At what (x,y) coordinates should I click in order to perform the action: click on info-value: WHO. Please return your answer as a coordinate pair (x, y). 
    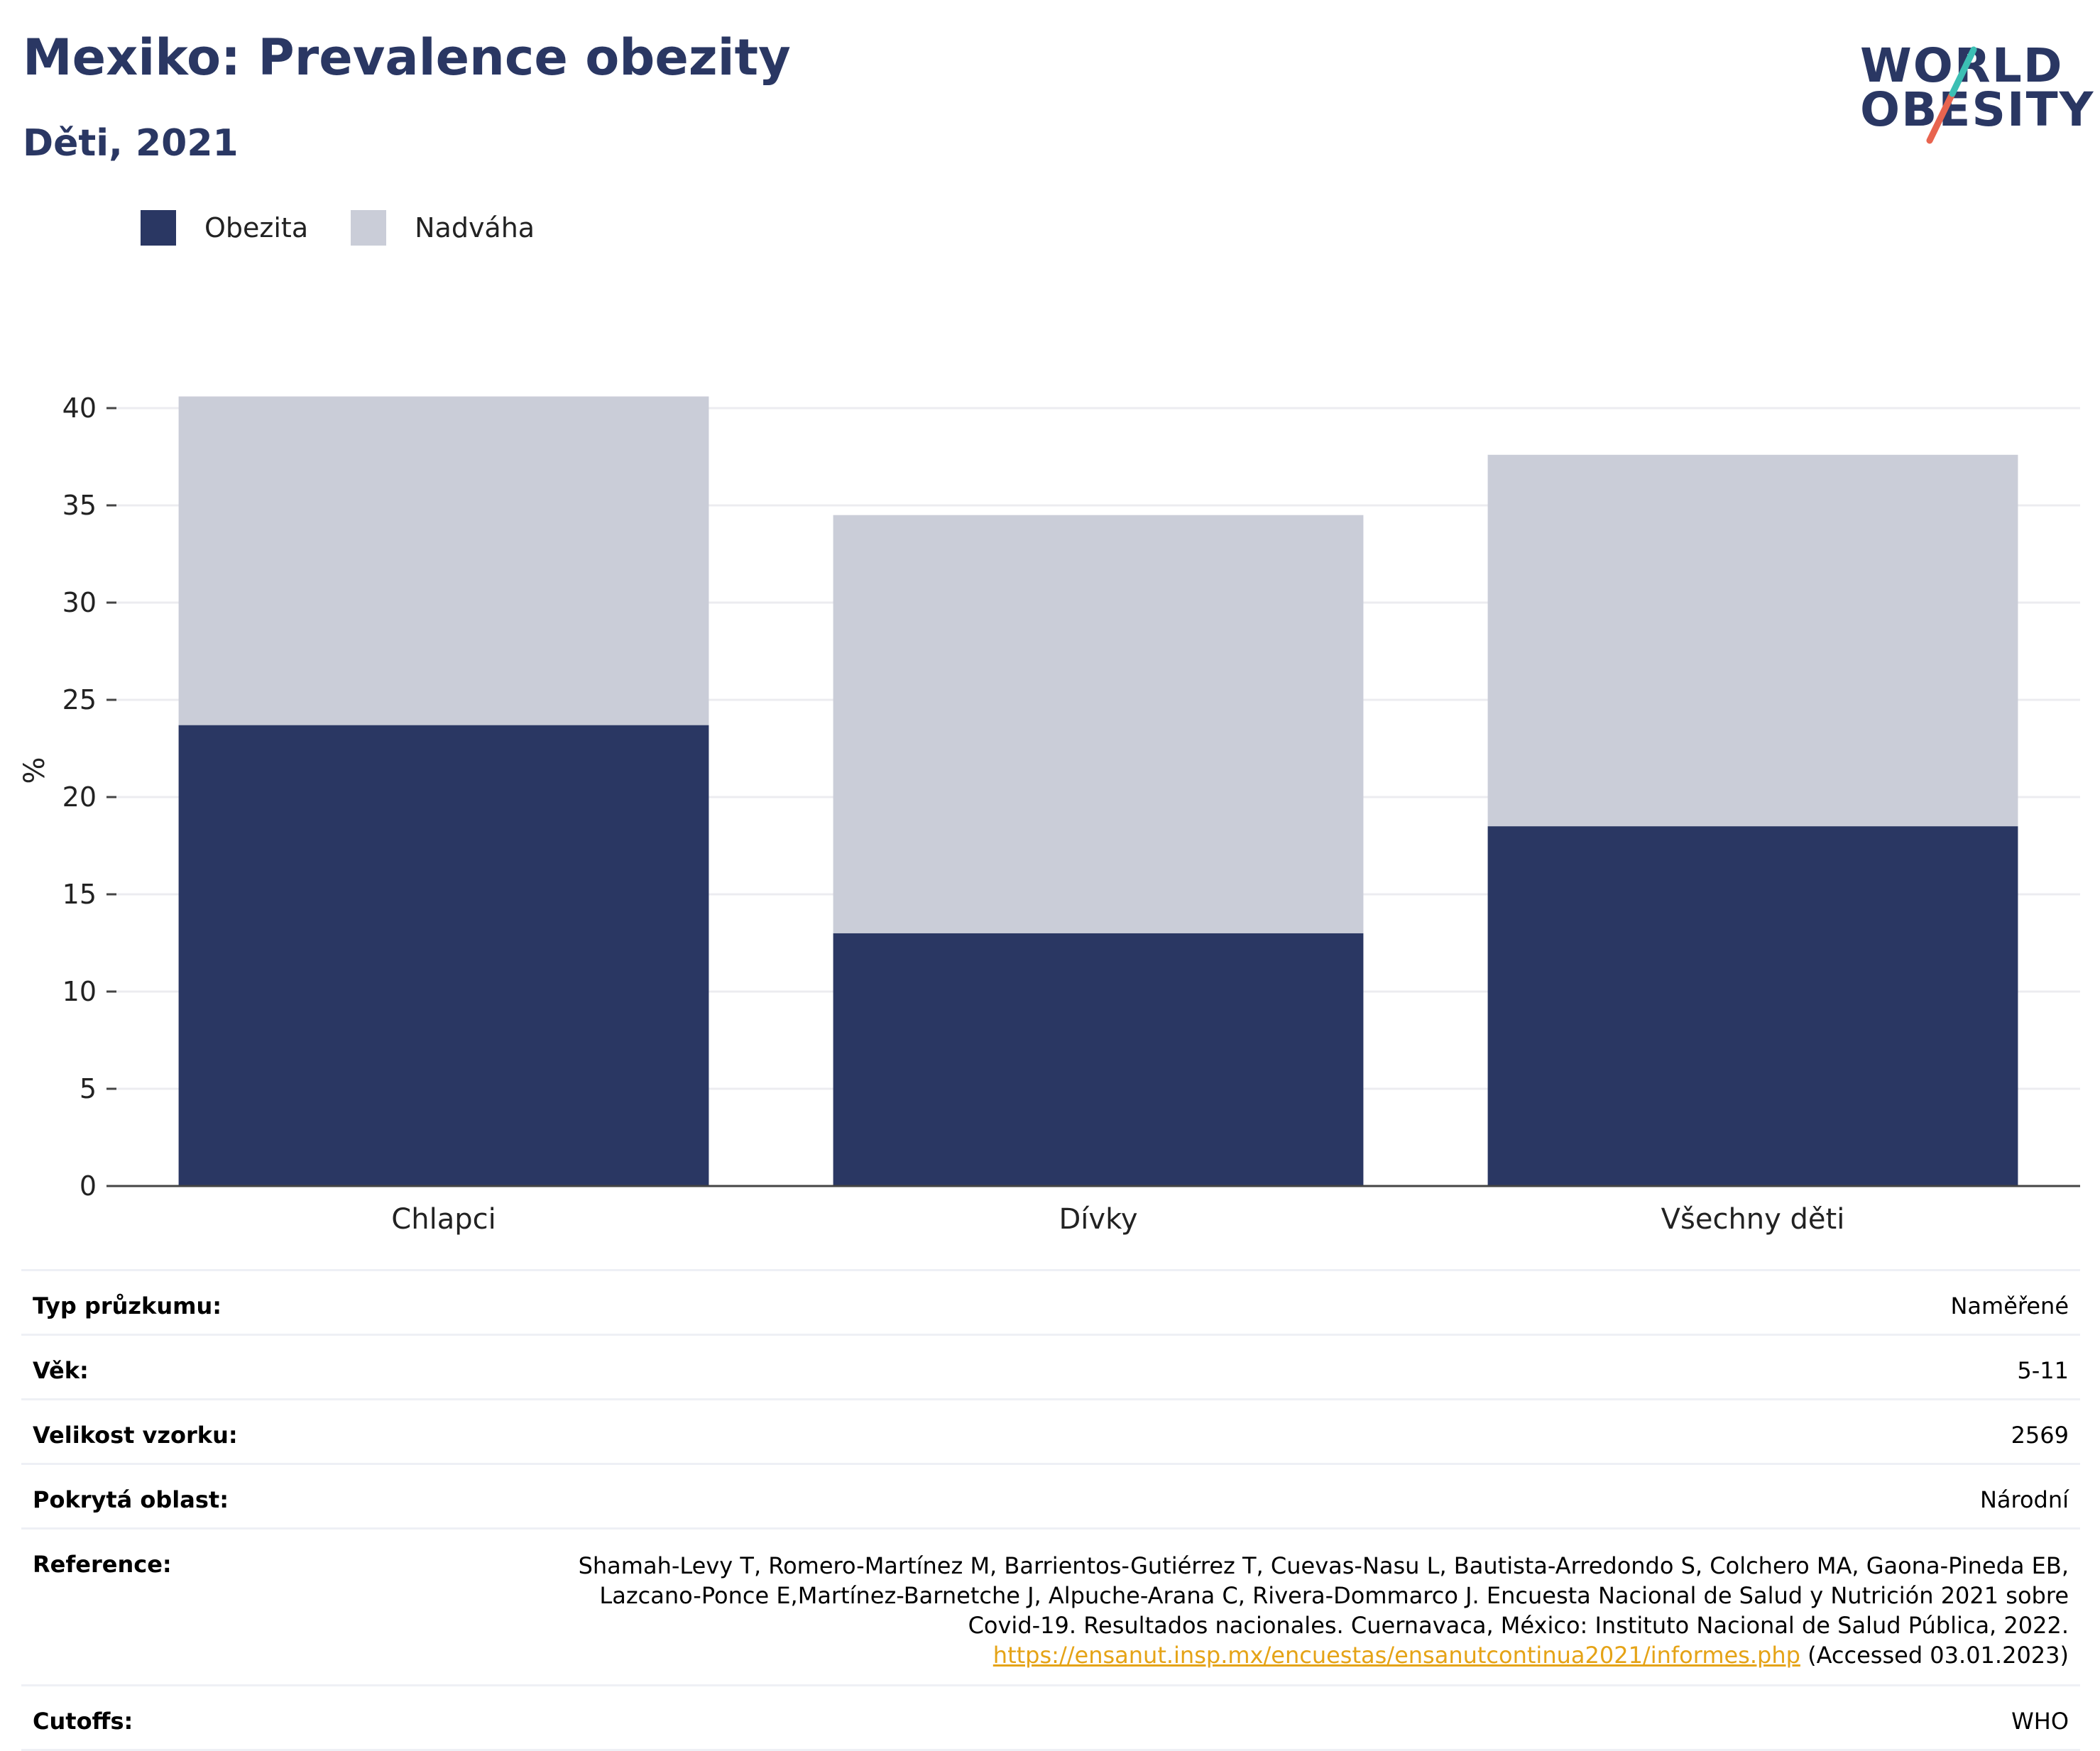
    Looking at the image, I should click on (2040, 1721).